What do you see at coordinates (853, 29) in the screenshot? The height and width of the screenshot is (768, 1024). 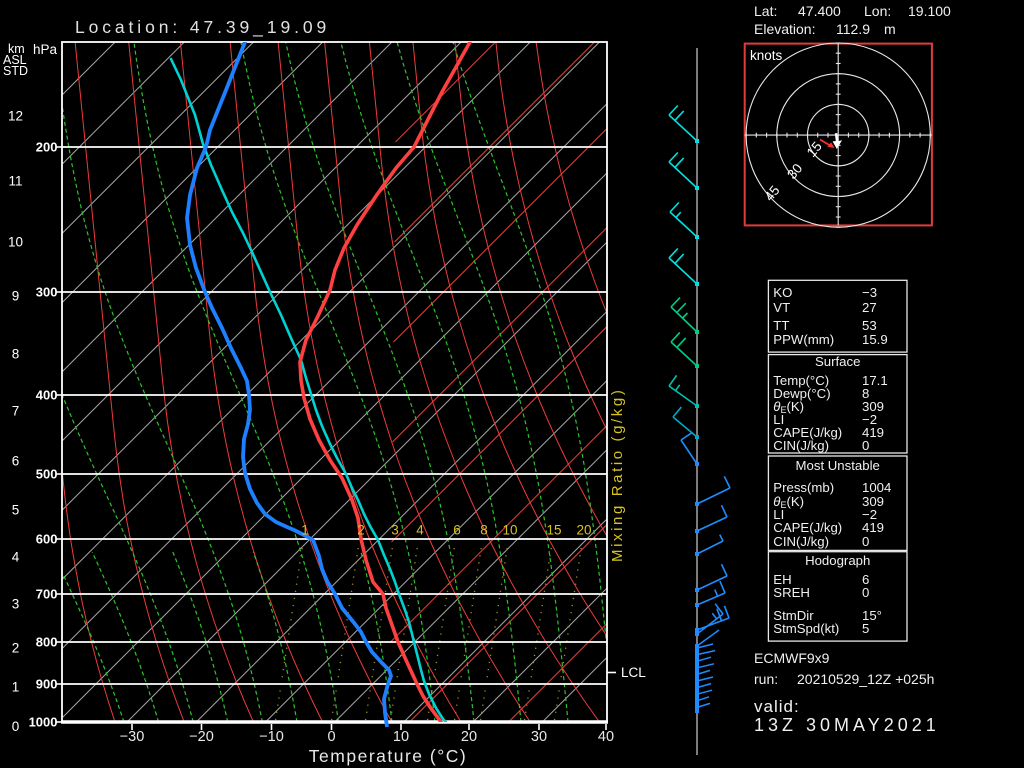 I see `svg-text: 112.9` at bounding box center [853, 29].